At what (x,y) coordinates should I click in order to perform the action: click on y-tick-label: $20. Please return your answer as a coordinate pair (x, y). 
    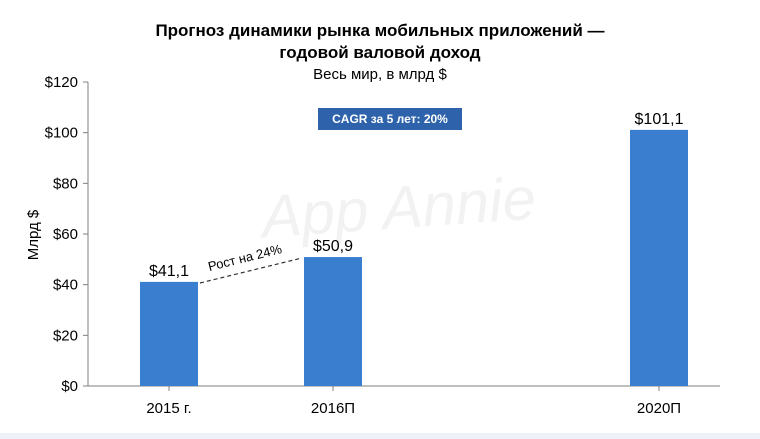
    Looking at the image, I should click on (65, 335).